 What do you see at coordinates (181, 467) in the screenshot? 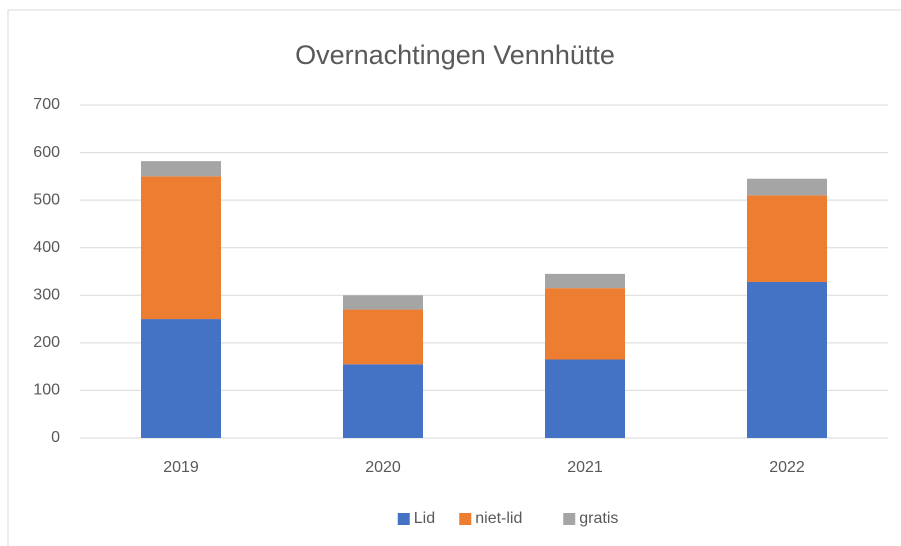
I see `x-tick-label: 2019` at bounding box center [181, 467].